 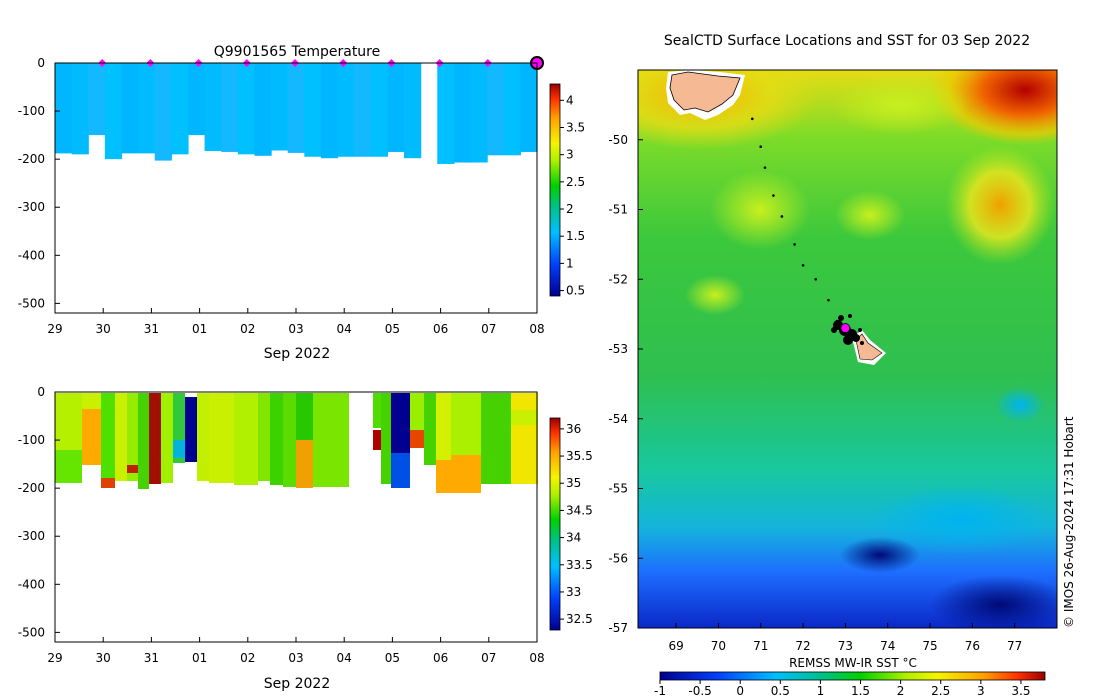 What do you see at coordinates (573, 592) in the screenshot?
I see `salinity-colorbar-tick-label: 33` at bounding box center [573, 592].